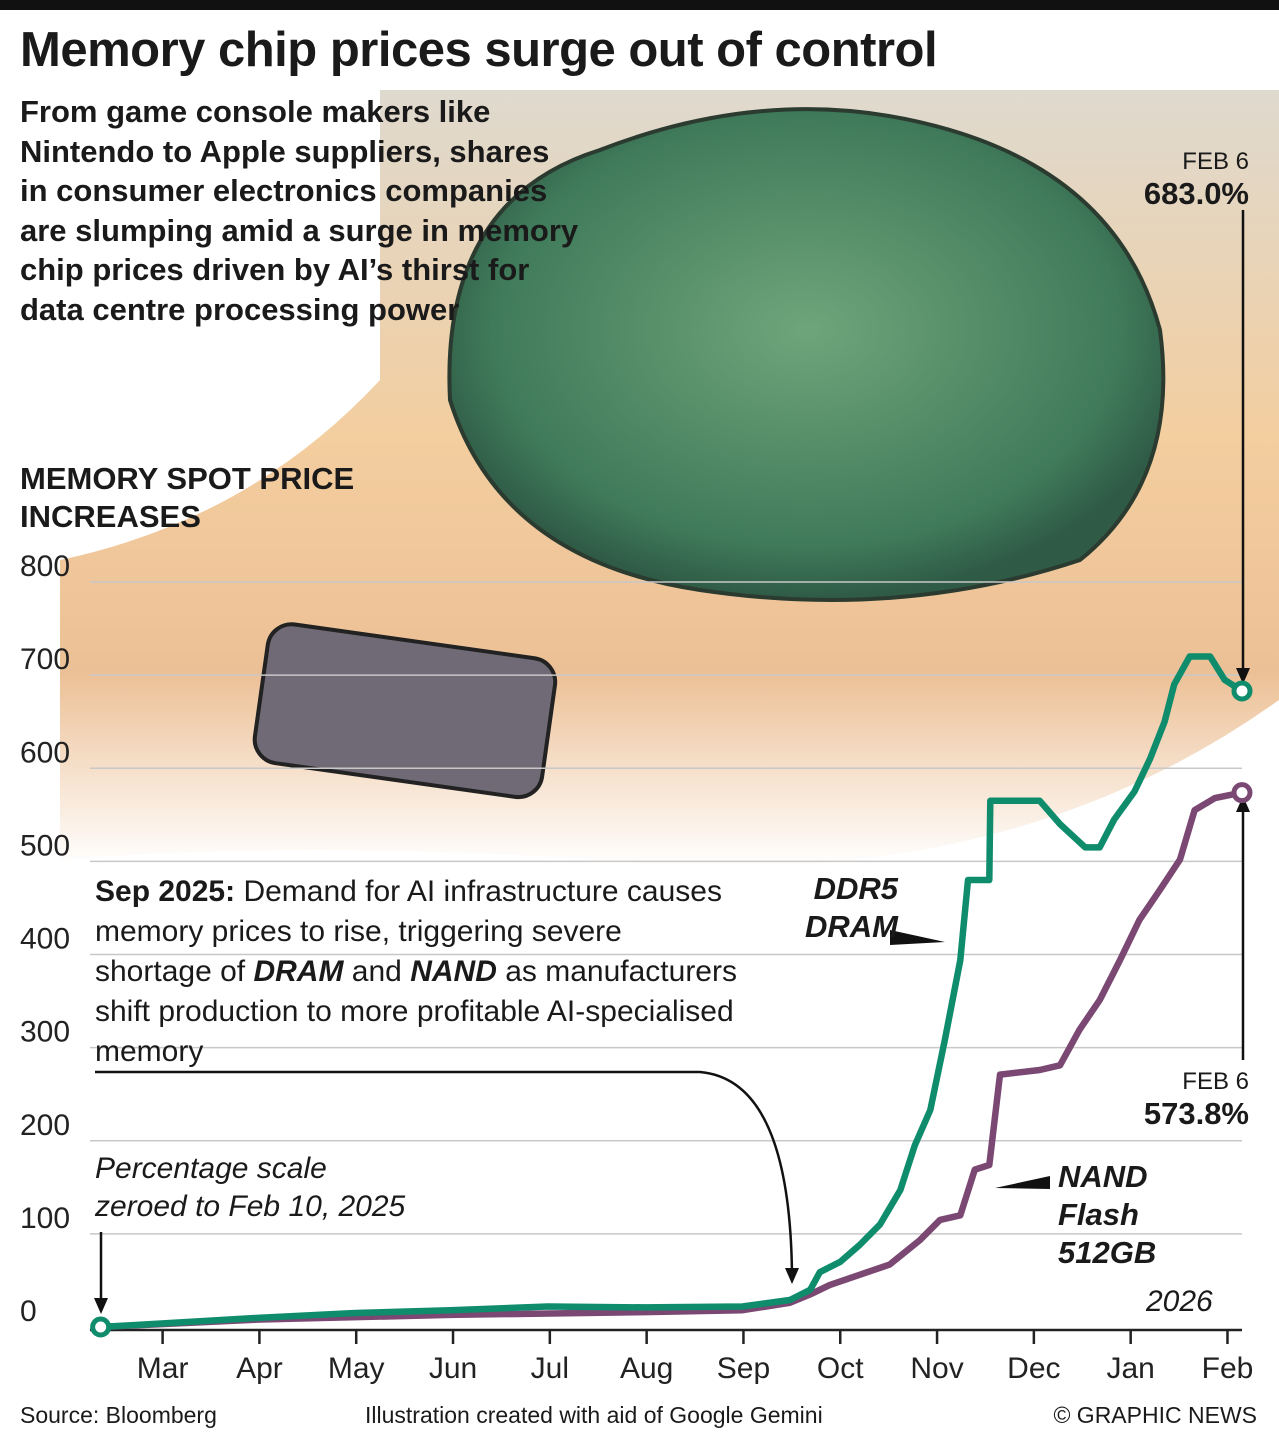 The width and height of the screenshot is (1279, 1443). Describe the element at coordinates (743, 1368) in the screenshot. I see `x-tick-label: Sep` at that location.